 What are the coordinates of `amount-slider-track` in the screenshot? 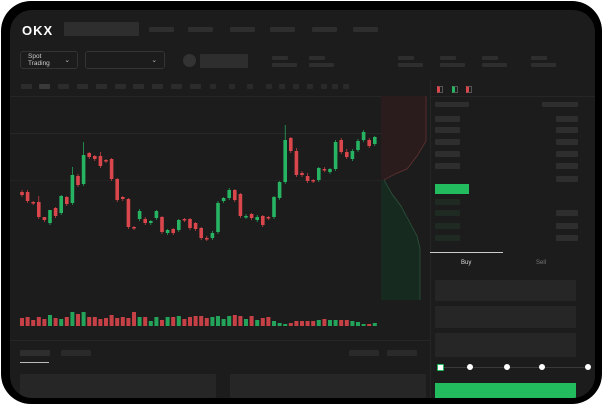 It's located at (514, 367).